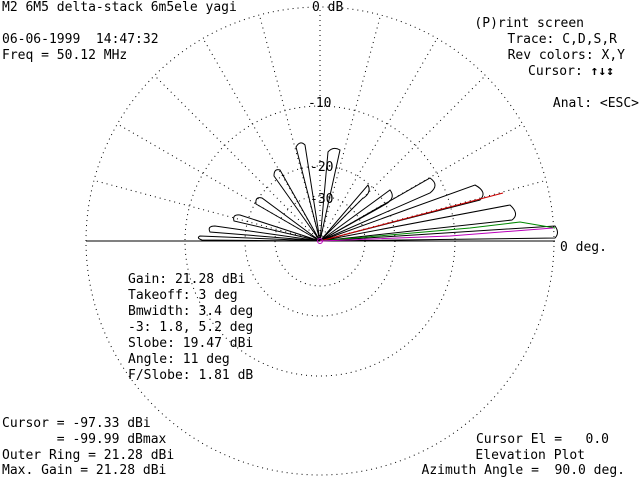 Image resolution: width=639 pixels, height=479 pixels. Describe the element at coordinates (320, 103) in the screenshot. I see `ring-label-minus-10: -10` at that location.